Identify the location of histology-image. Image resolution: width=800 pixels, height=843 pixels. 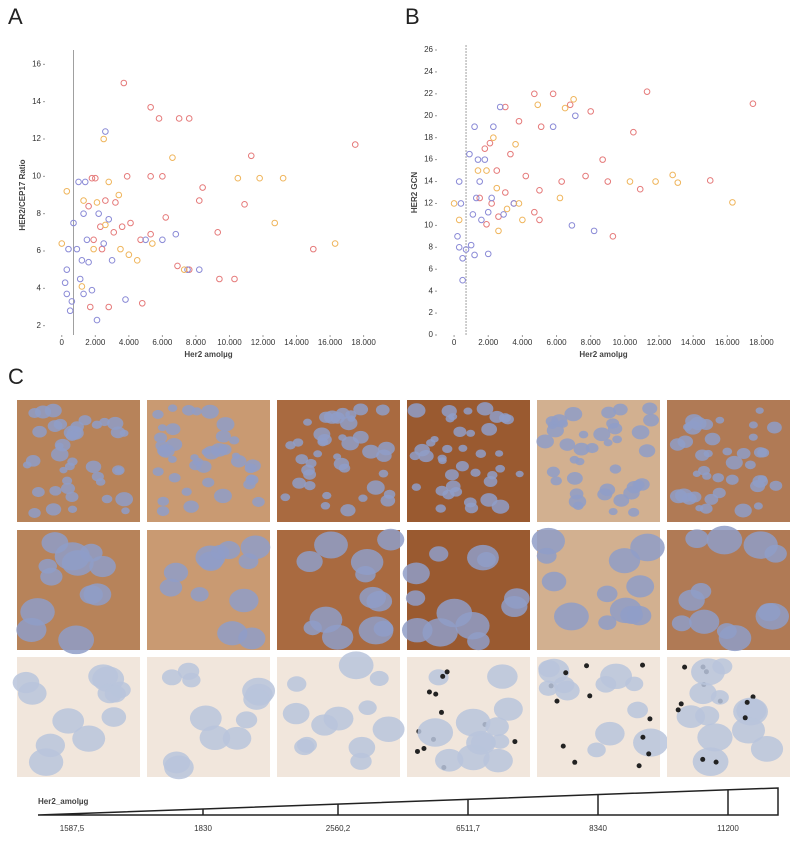
(598, 588).